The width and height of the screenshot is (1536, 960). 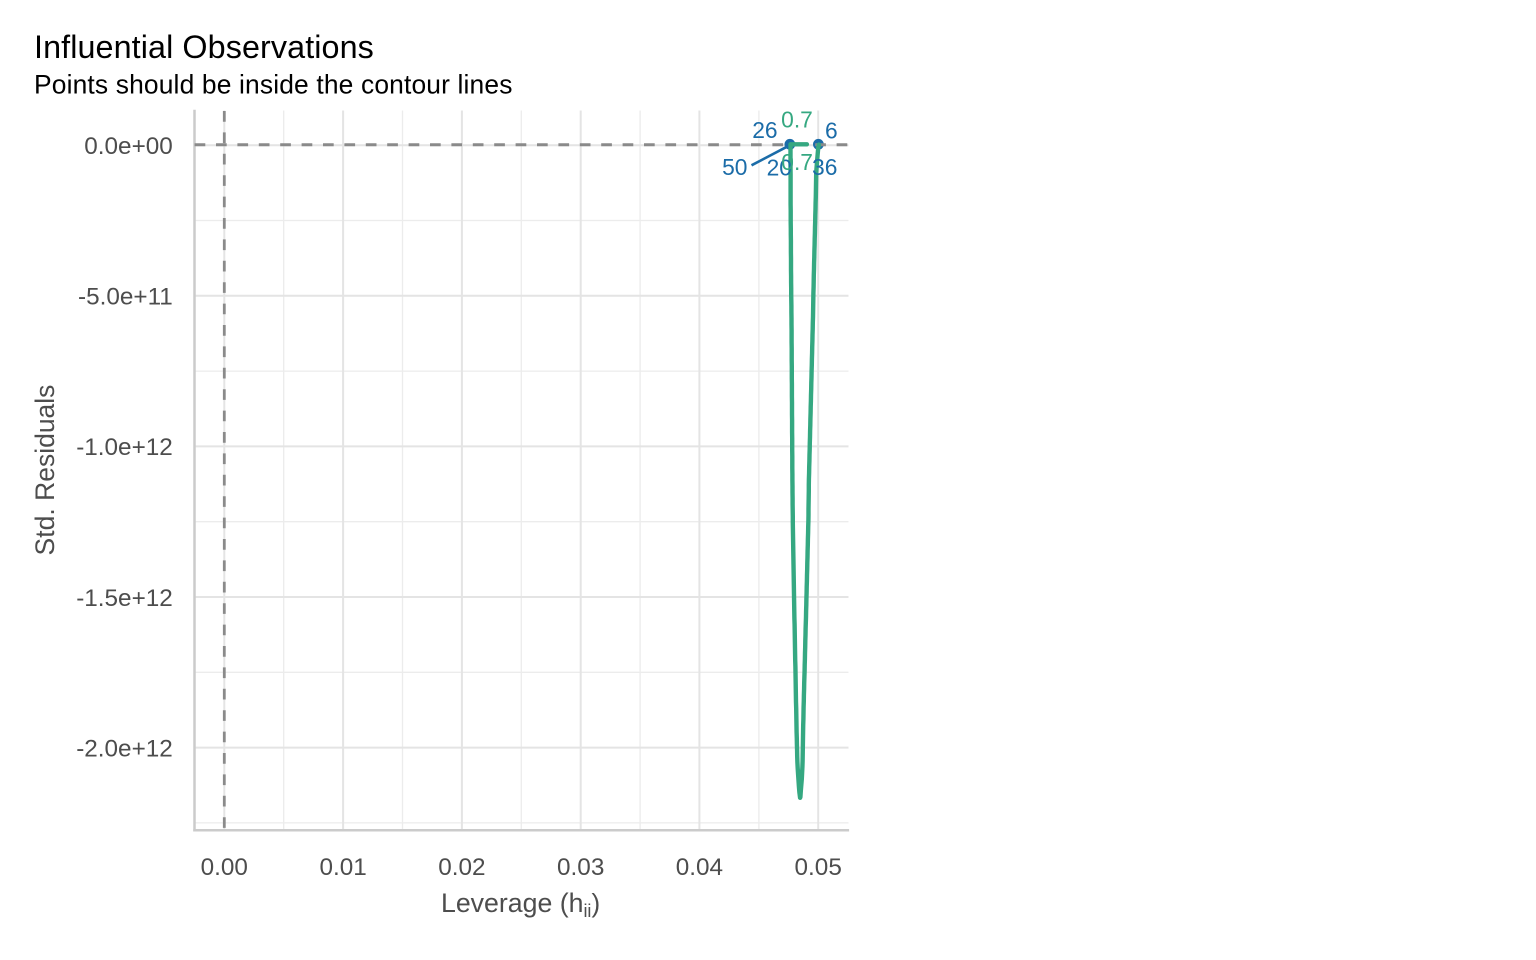 What do you see at coordinates (580, 867) in the screenshot?
I see `svg-text: 0.03` at bounding box center [580, 867].